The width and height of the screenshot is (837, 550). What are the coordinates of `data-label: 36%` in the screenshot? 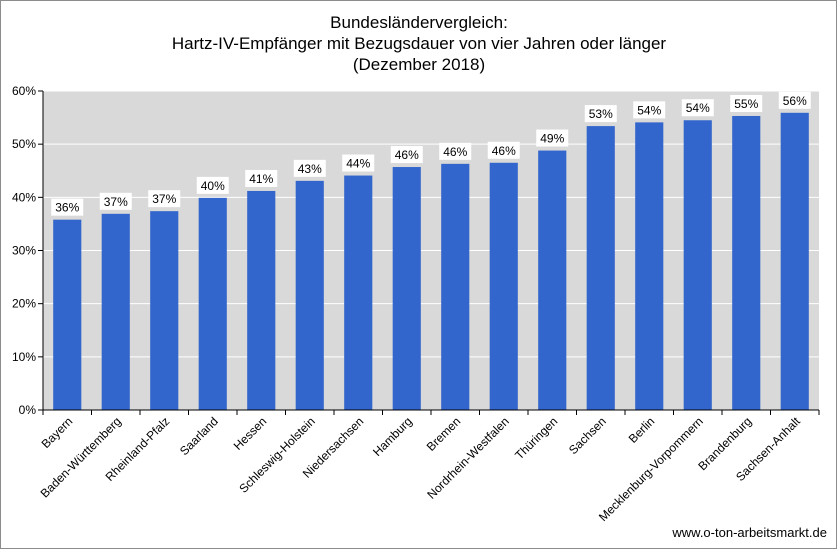 It's located at (67, 208).